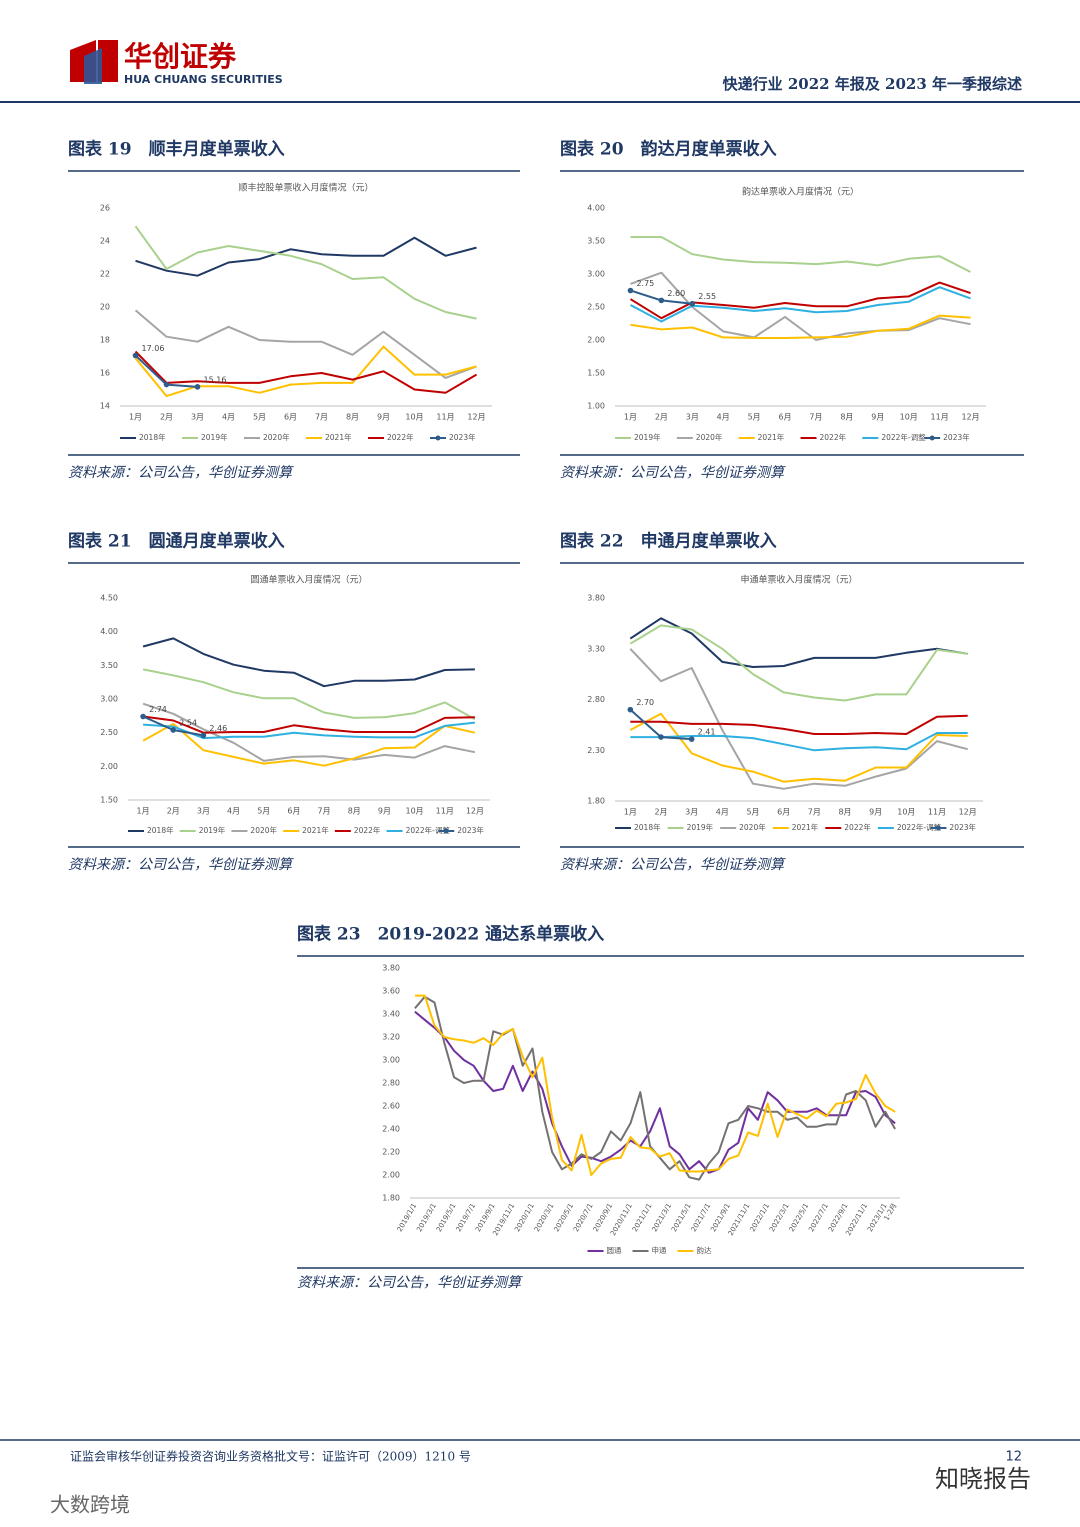 This screenshot has height=1527, width=1080. What do you see at coordinates (596, 598) in the screenshot?
I see `y-tick-label: 3.80` at bounding box center [596, 598].